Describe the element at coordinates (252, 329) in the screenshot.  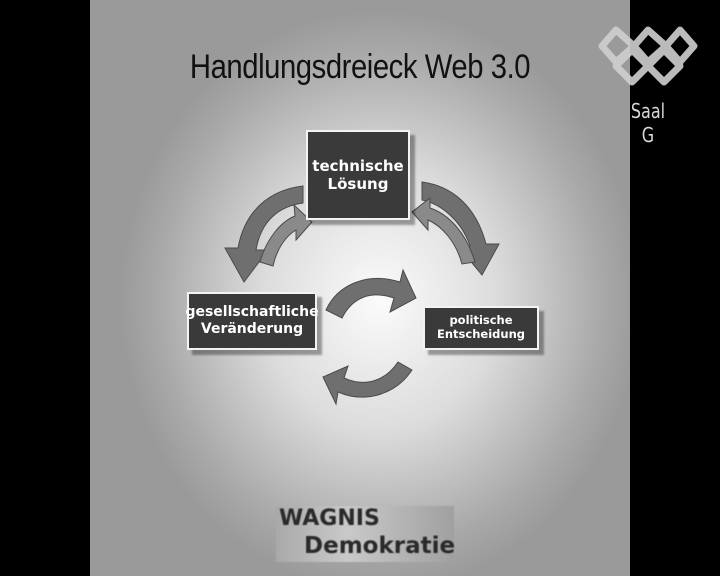
I see `box-social-line2: Veränderung` at that location.